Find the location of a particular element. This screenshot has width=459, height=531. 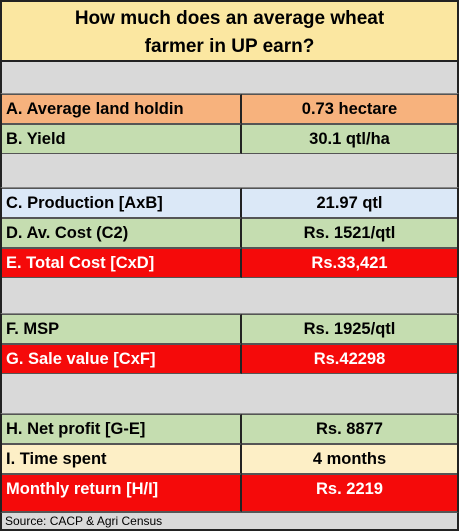

table-row: G. Sale value [CxF] Rs.42298 is located at coordinates (229, 359).